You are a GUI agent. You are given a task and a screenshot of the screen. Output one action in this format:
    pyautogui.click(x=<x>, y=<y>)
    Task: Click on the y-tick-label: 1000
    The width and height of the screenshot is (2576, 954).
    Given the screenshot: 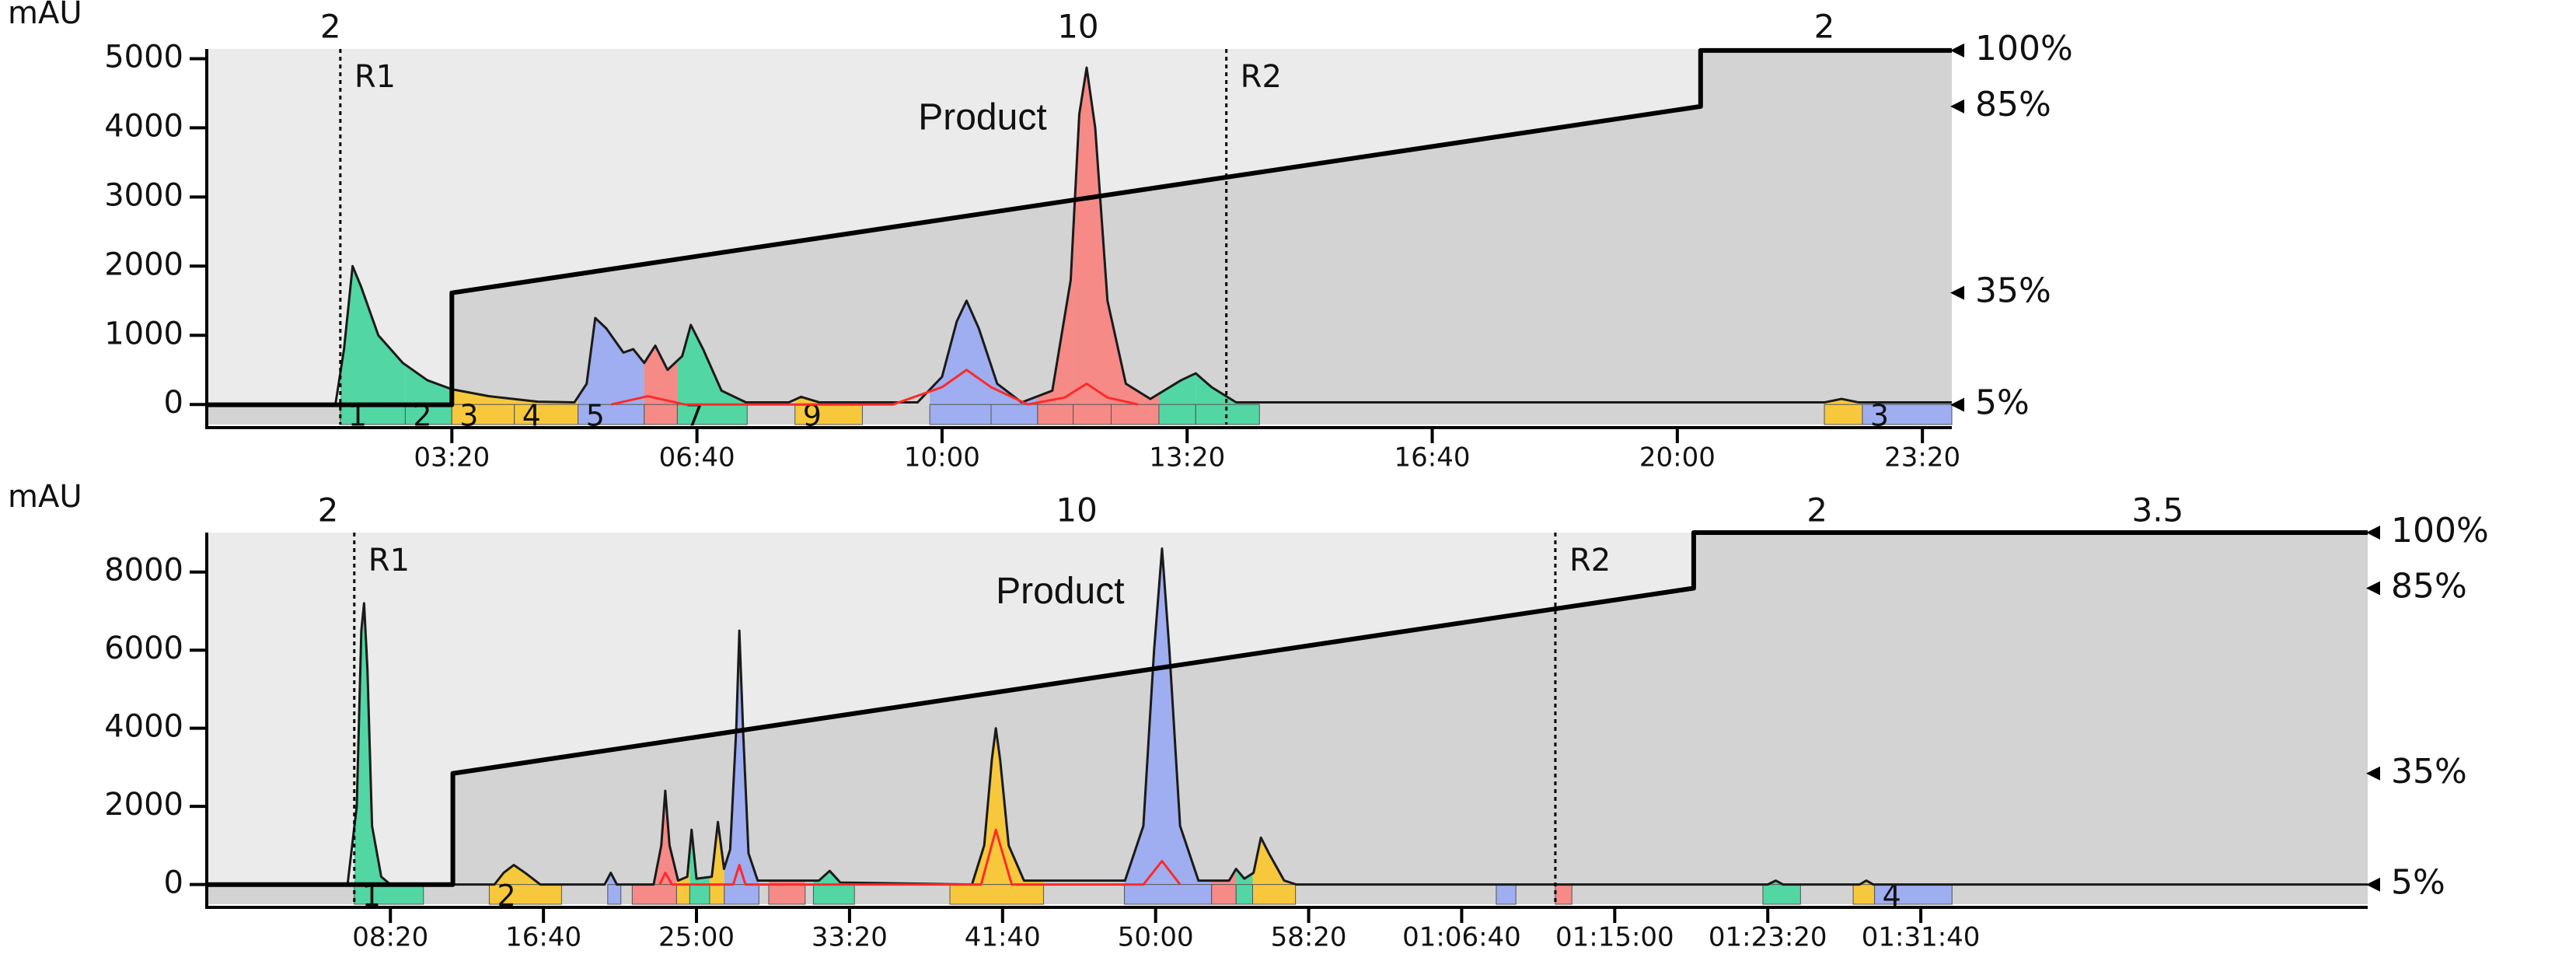 What is the action you would take?
    pyautogui.click(x=144, y=334)
    